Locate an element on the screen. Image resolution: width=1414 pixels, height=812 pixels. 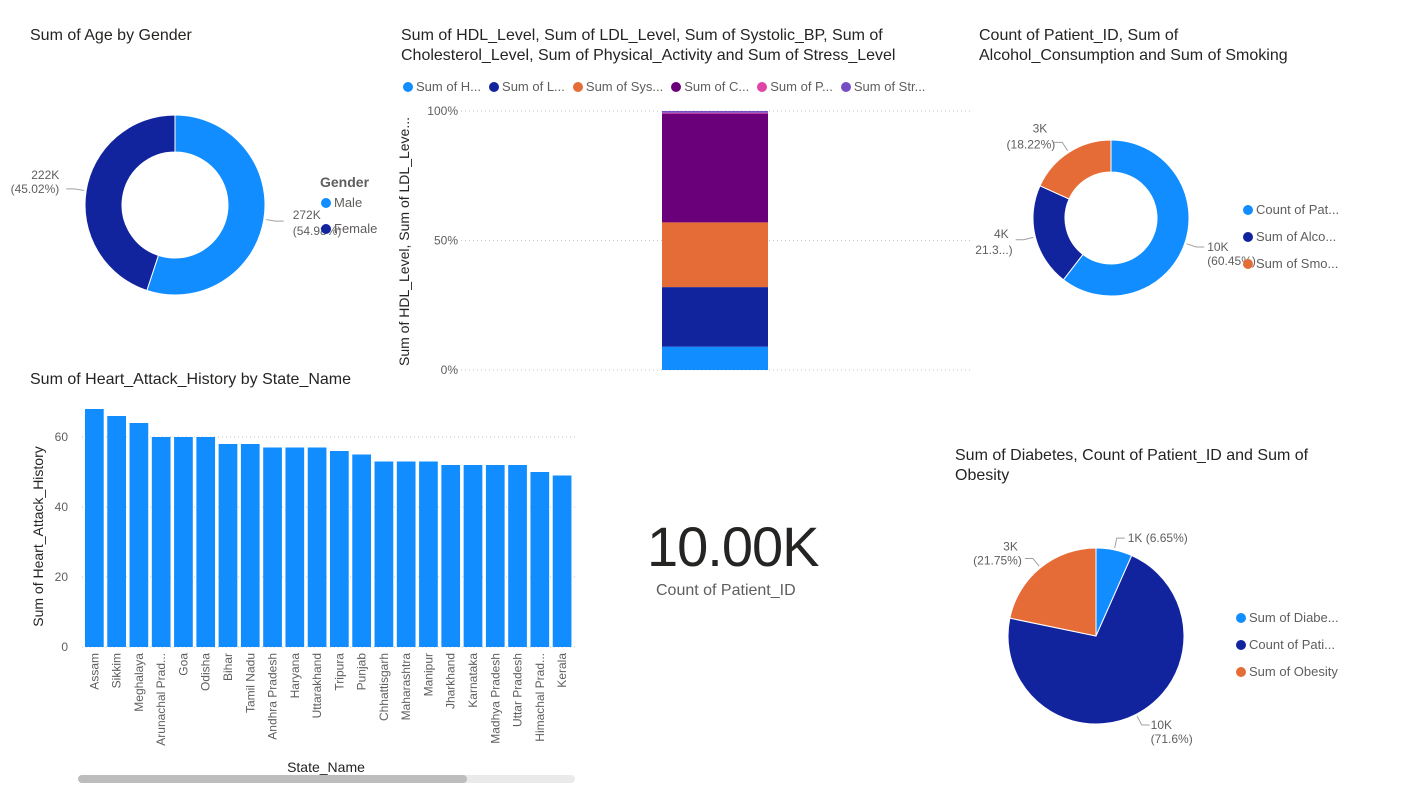
bar-tamil-nadu is located at coordinates (250, 545).